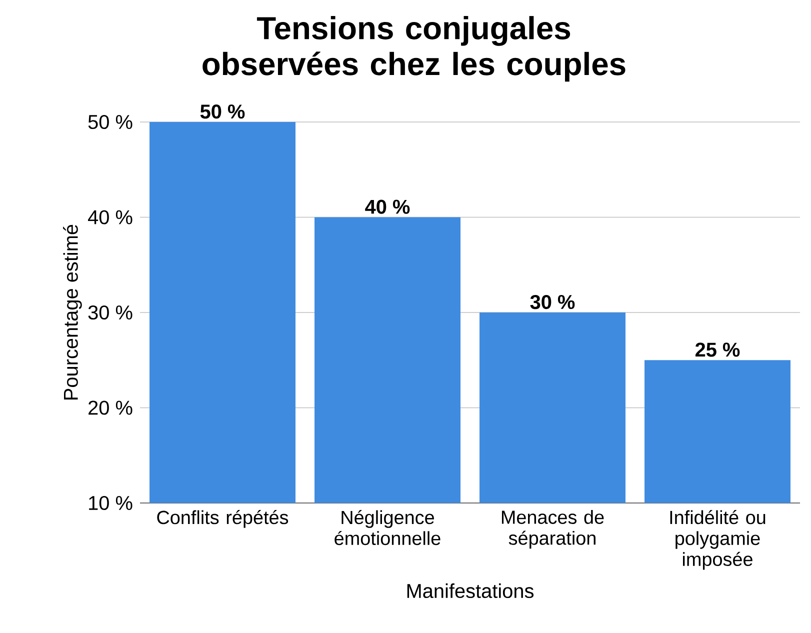 The height and width of the screenshot is (633, 811). I want to click on x-tick-label: Infidélité ou polygamie imposée, so click(718, 540).